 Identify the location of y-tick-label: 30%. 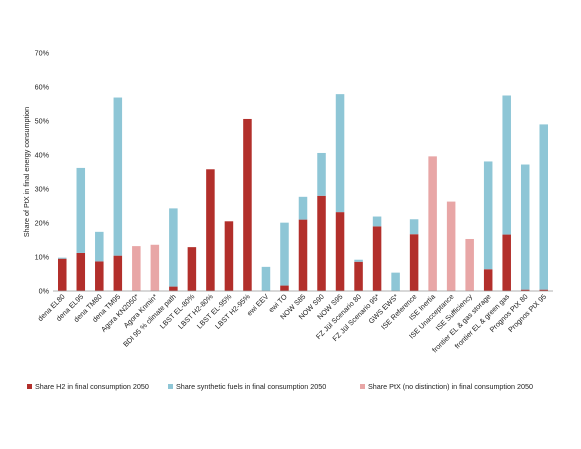
(42, 189).